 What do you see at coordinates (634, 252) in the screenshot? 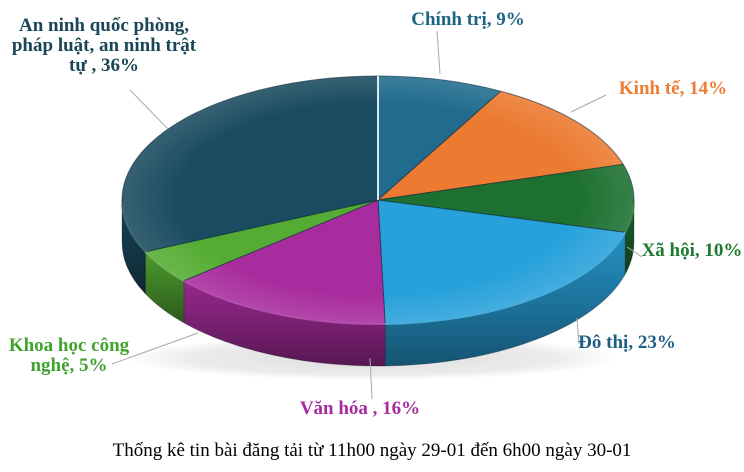
I see `leader-line-xa-hoi` at bounding box center [634, 252].